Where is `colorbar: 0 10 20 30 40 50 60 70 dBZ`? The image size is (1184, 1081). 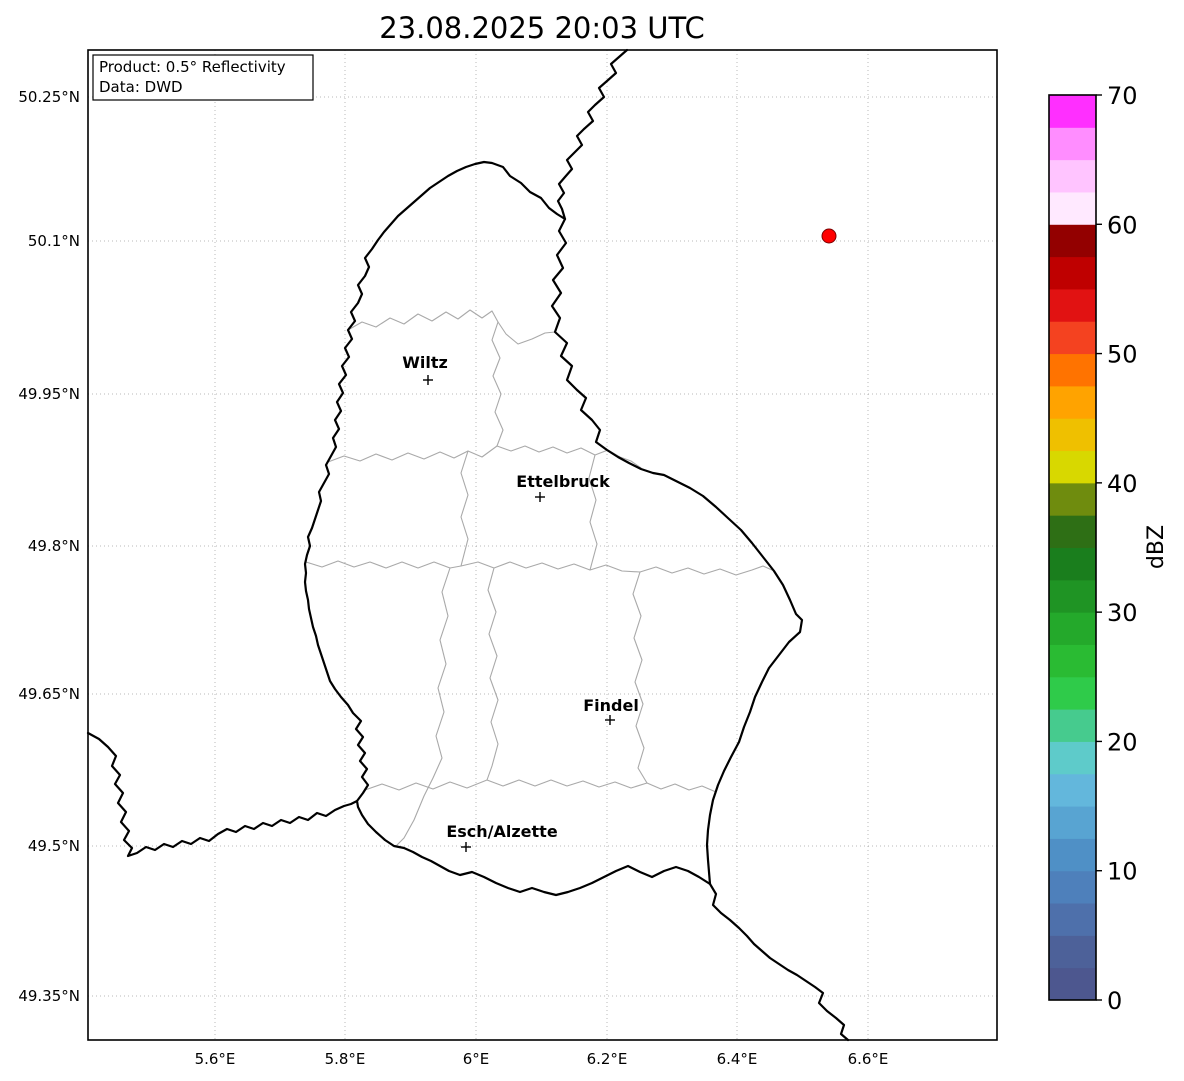
colorbar: 0 10 20 30 40 50 60 70 dBZ is located at coordinates (1108, 548).